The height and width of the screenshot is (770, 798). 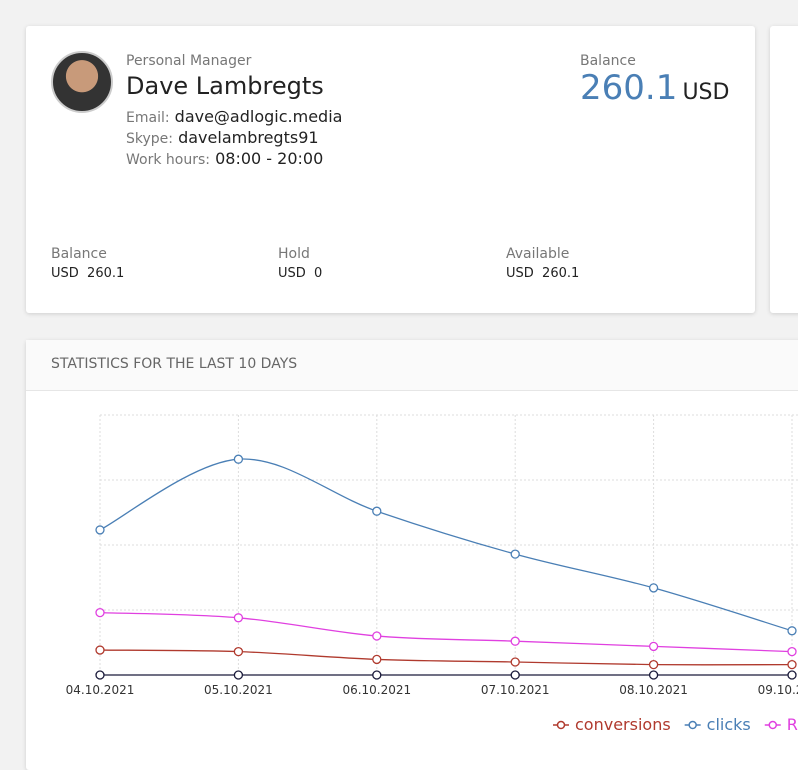 I want to click on balance-amount: 260.1, so click(x=629, y=88).